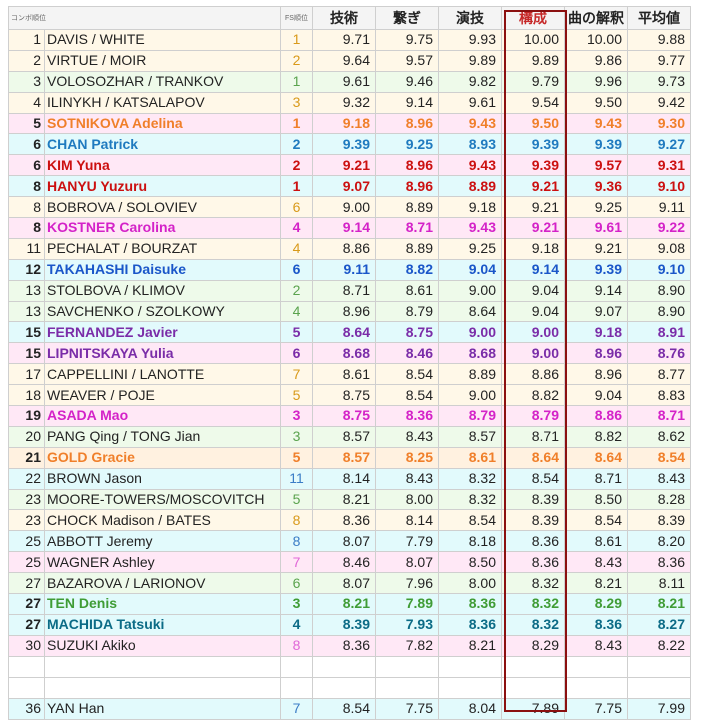 This screenshot has height=720, width=710. I want to click on composition-score: 10.00, so click(533, 40).